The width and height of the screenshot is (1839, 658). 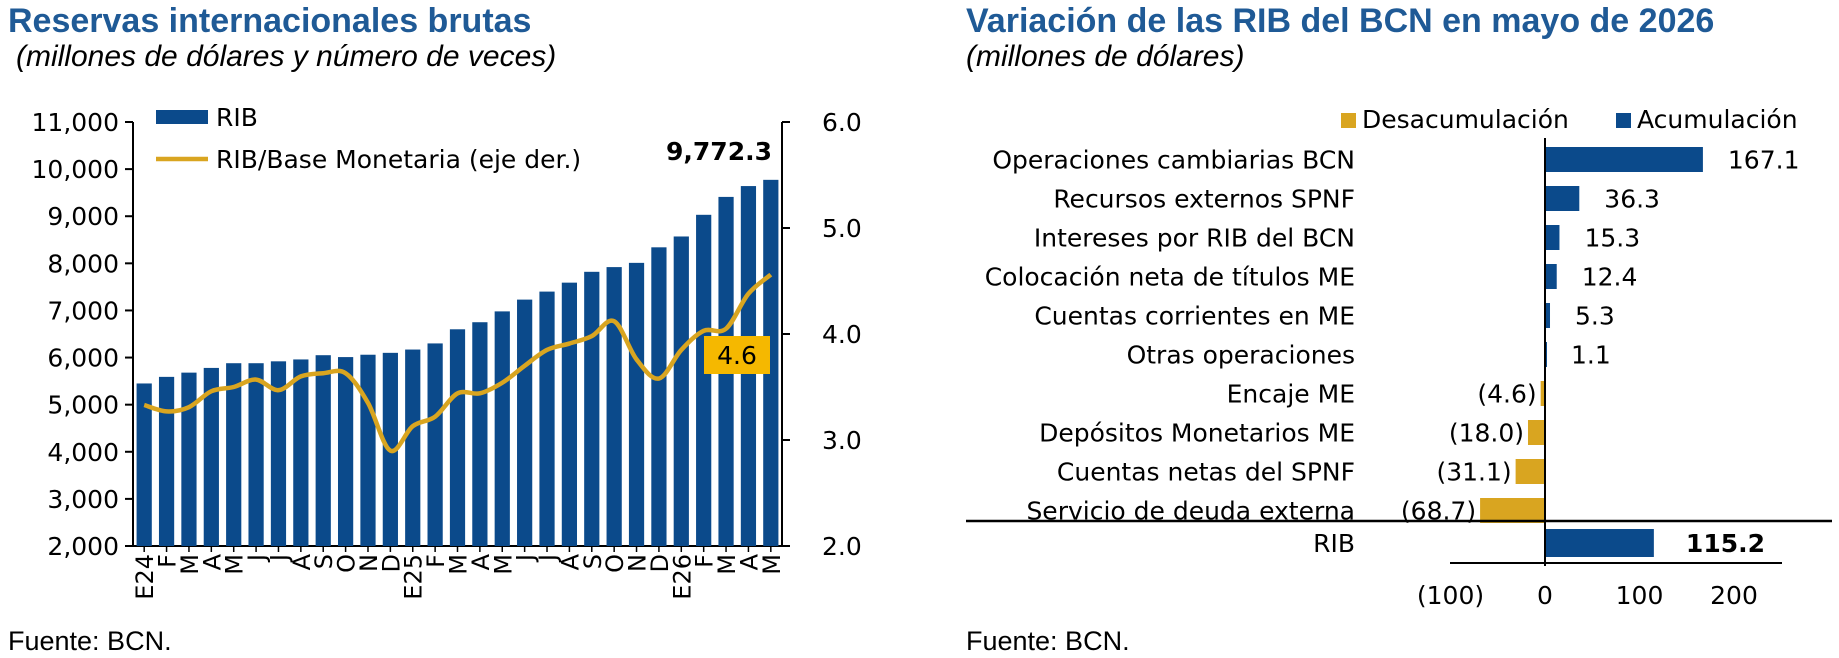 What do you see at coordinates (1632, 199) in the screenshot?
I see `value-label: 36.3` at bounding box center [1632, 199].